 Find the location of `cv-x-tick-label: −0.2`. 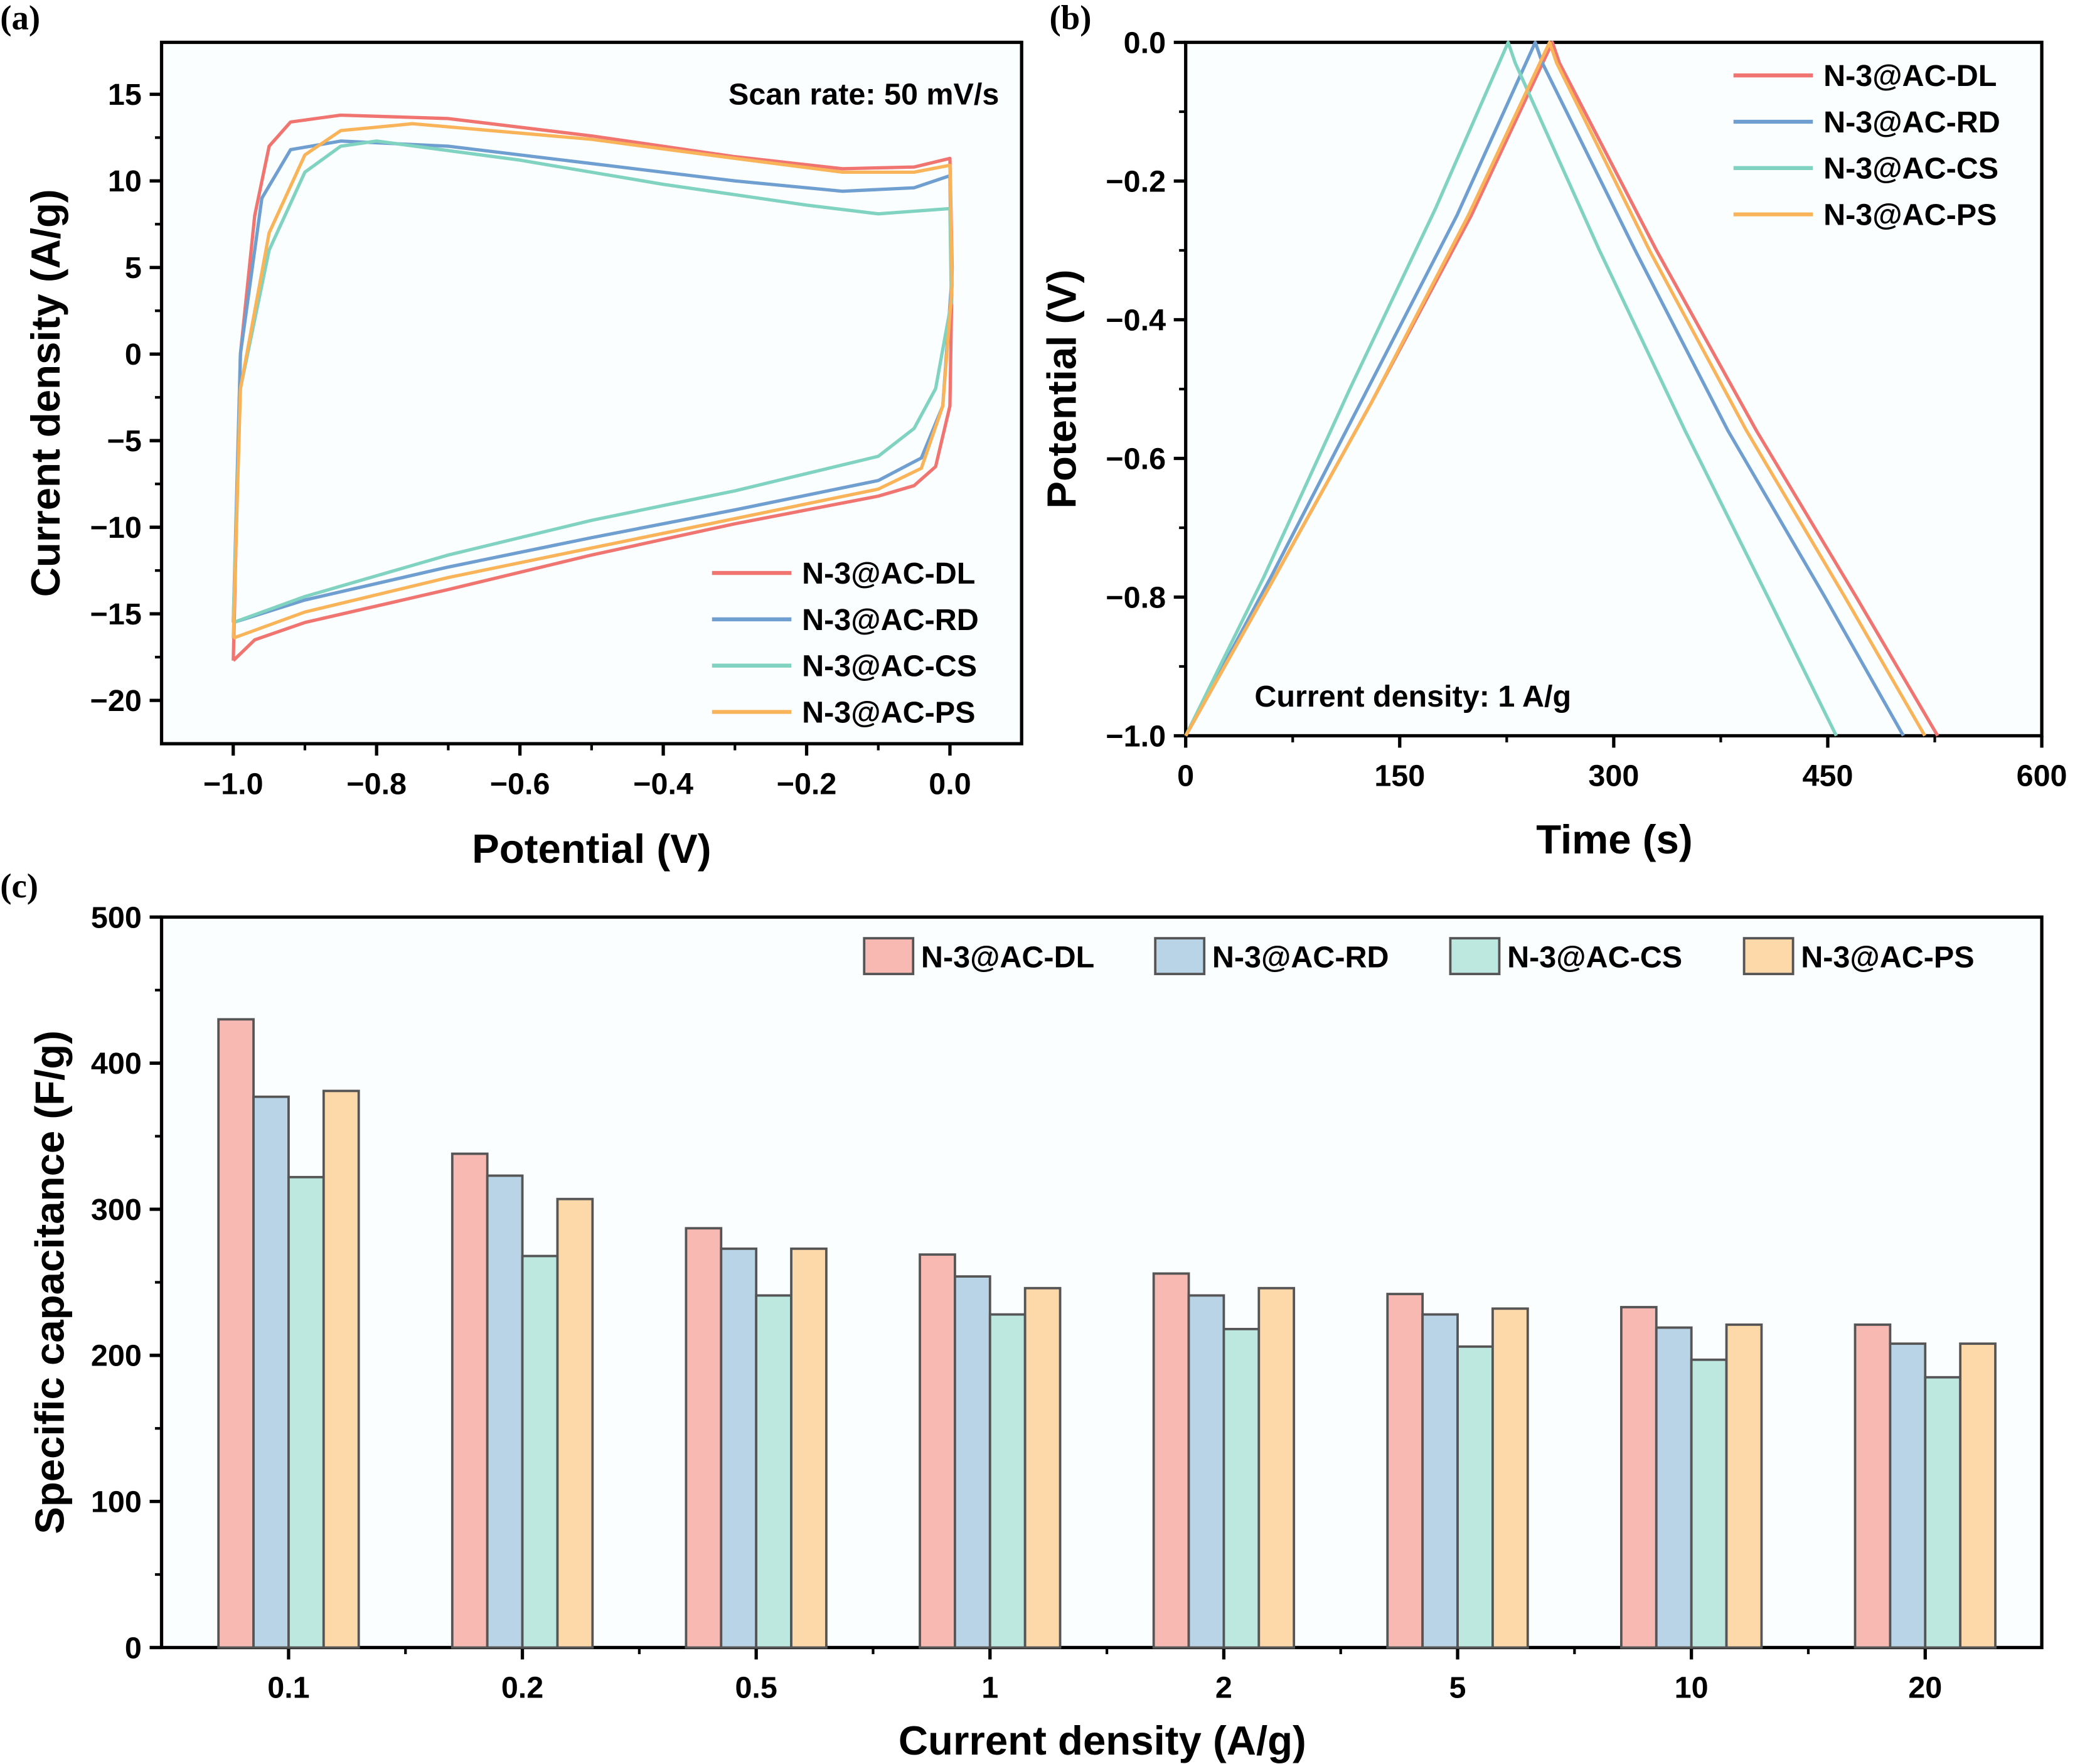

cv-x-tick-label: −0.2 is located at coordinates (807, 784).